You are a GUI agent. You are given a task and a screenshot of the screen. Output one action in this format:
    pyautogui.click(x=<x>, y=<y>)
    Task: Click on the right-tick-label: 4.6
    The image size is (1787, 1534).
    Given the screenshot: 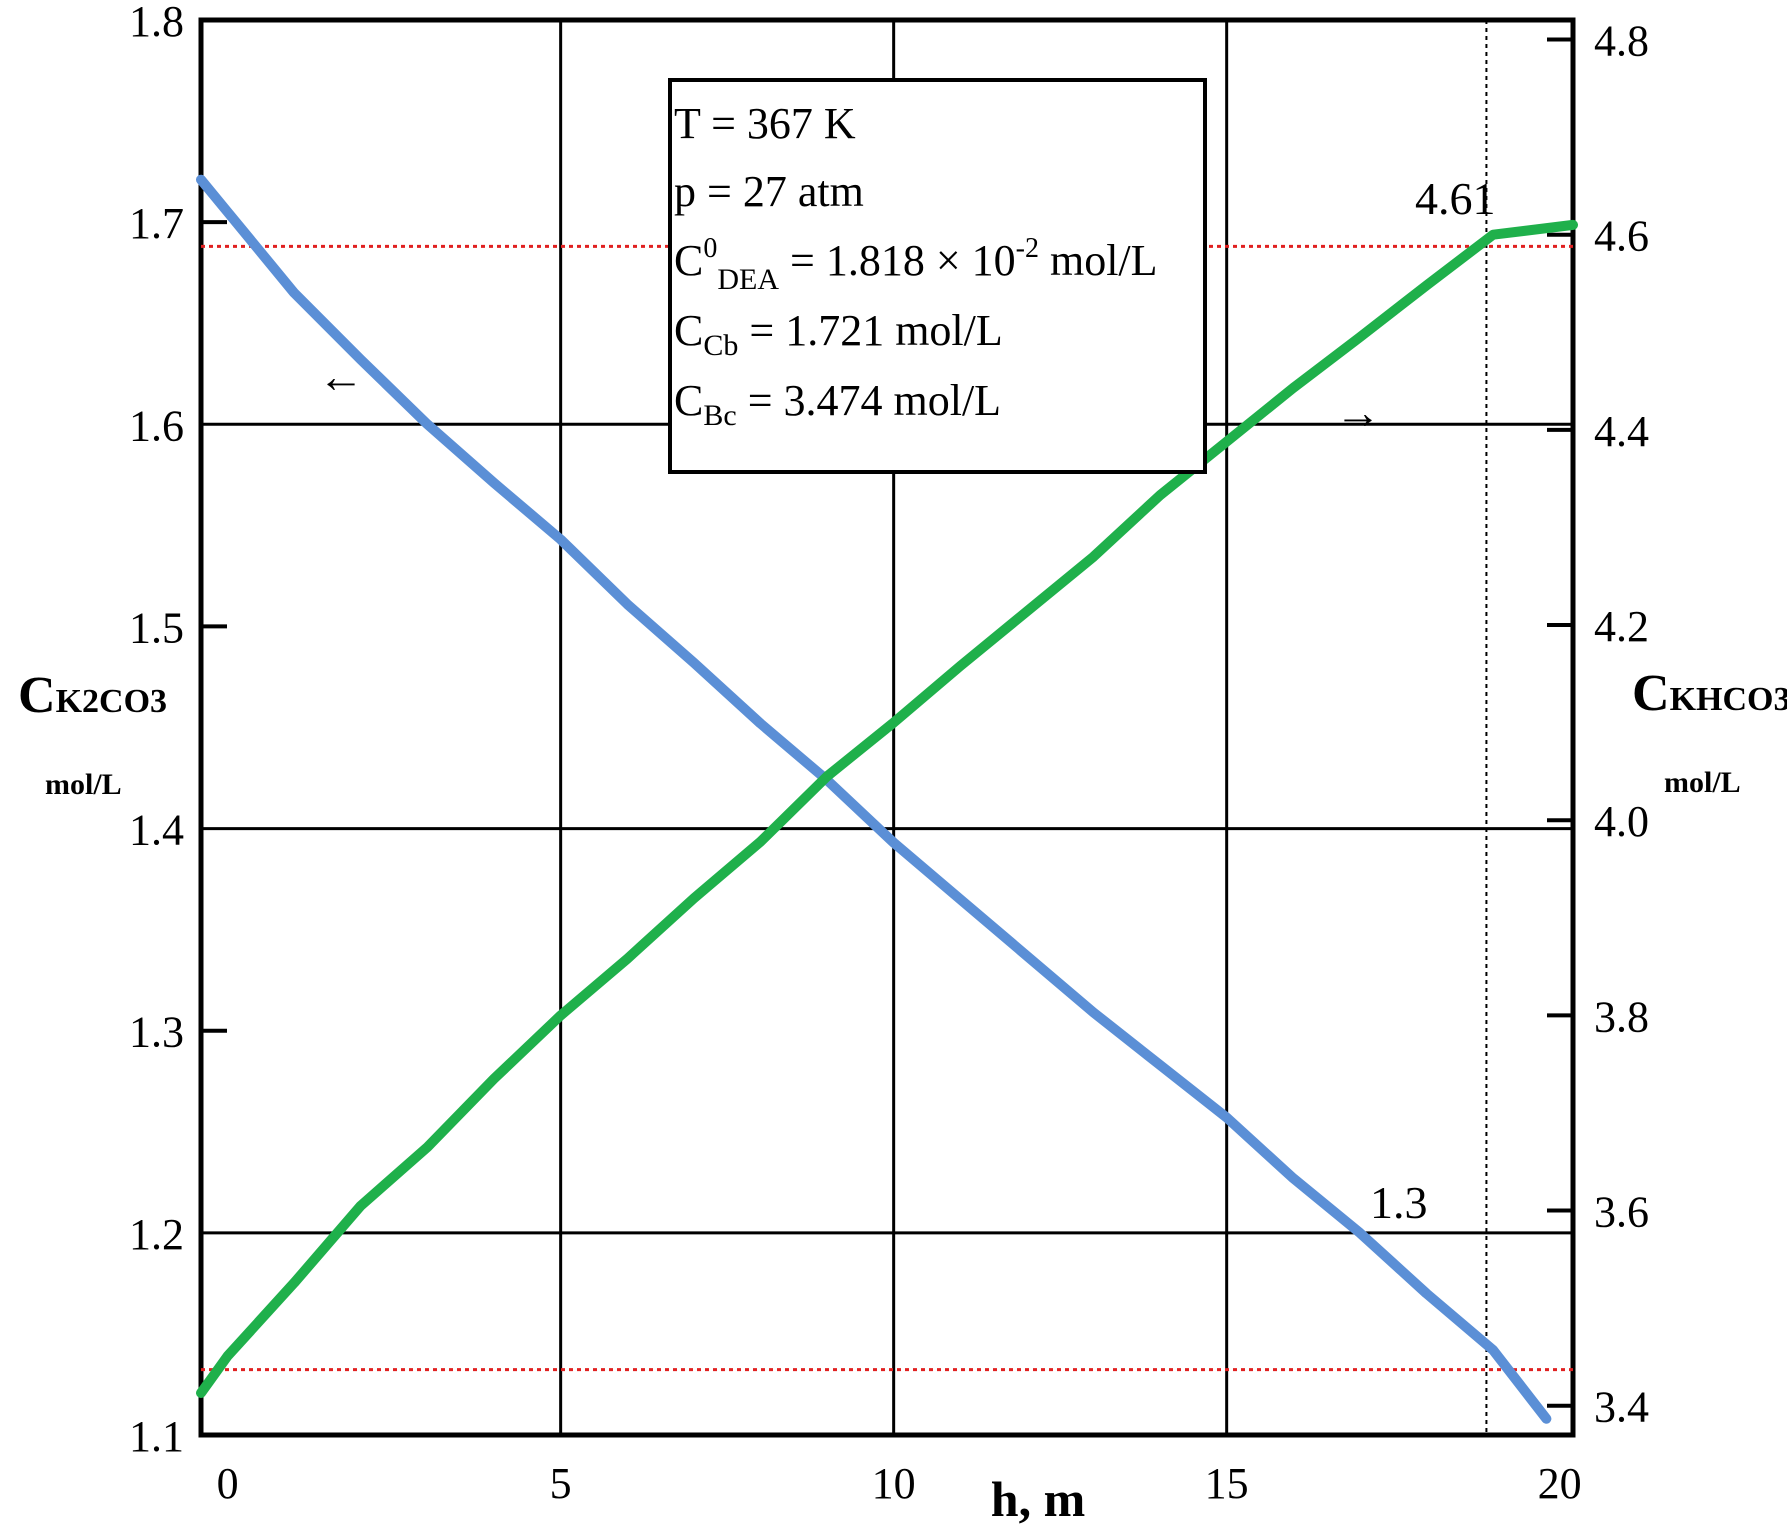 What is the action you would take?
    pyautogui.click(x=1621, y=236)
    